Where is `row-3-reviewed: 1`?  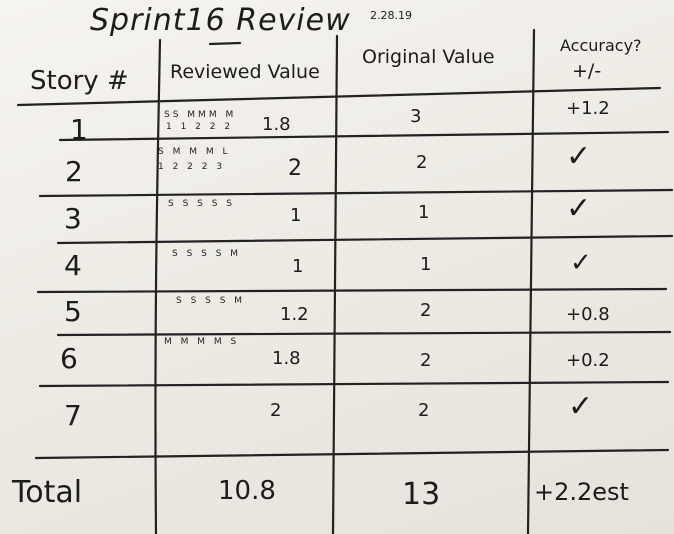
row-3-reviewed: 1 is located at coordinates (296, 215).